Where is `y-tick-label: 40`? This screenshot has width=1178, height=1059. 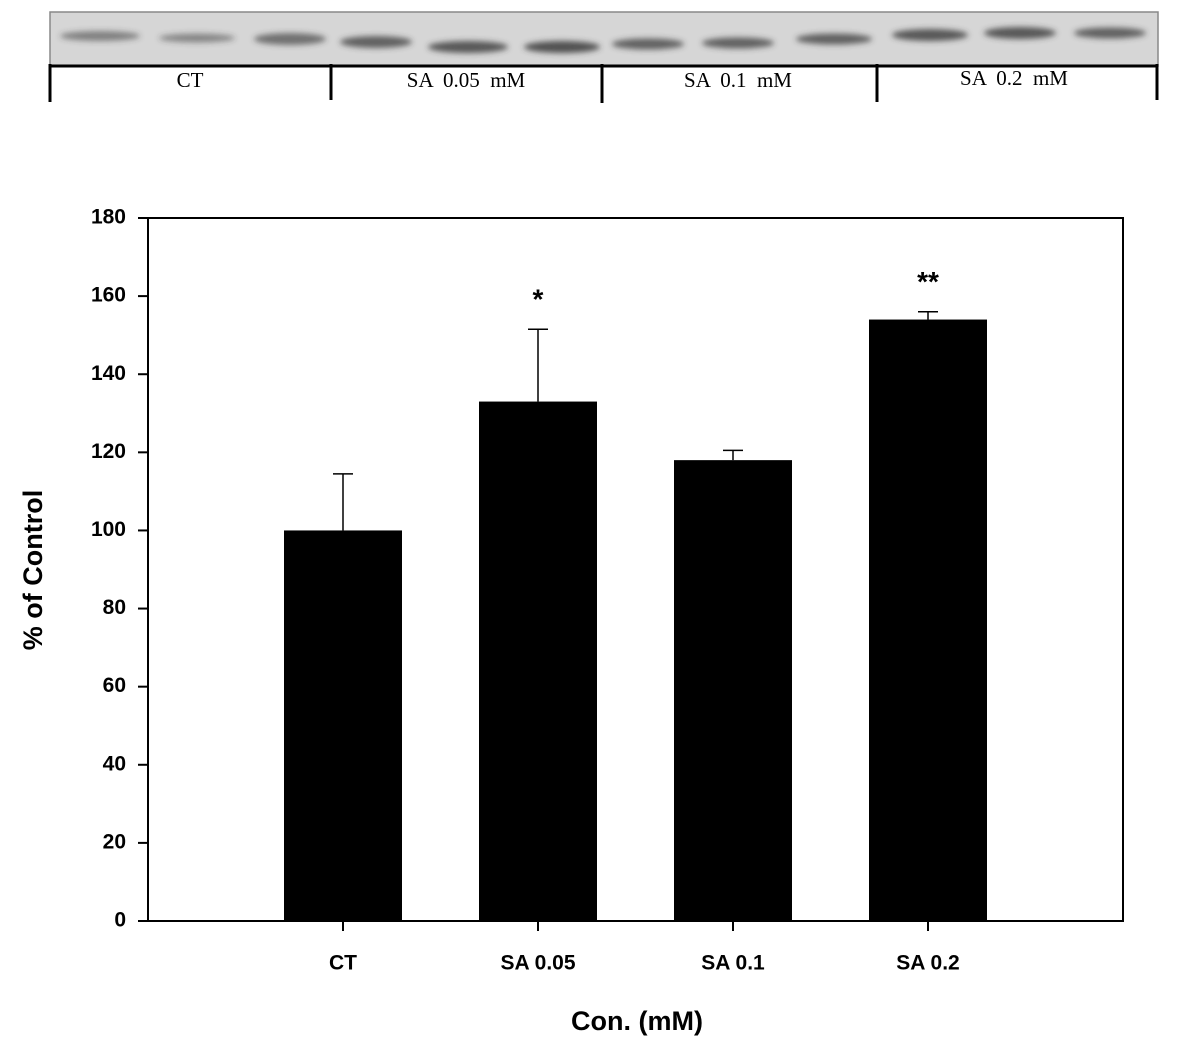
y-tick-label: 40 is located at coordinates (114, 763).